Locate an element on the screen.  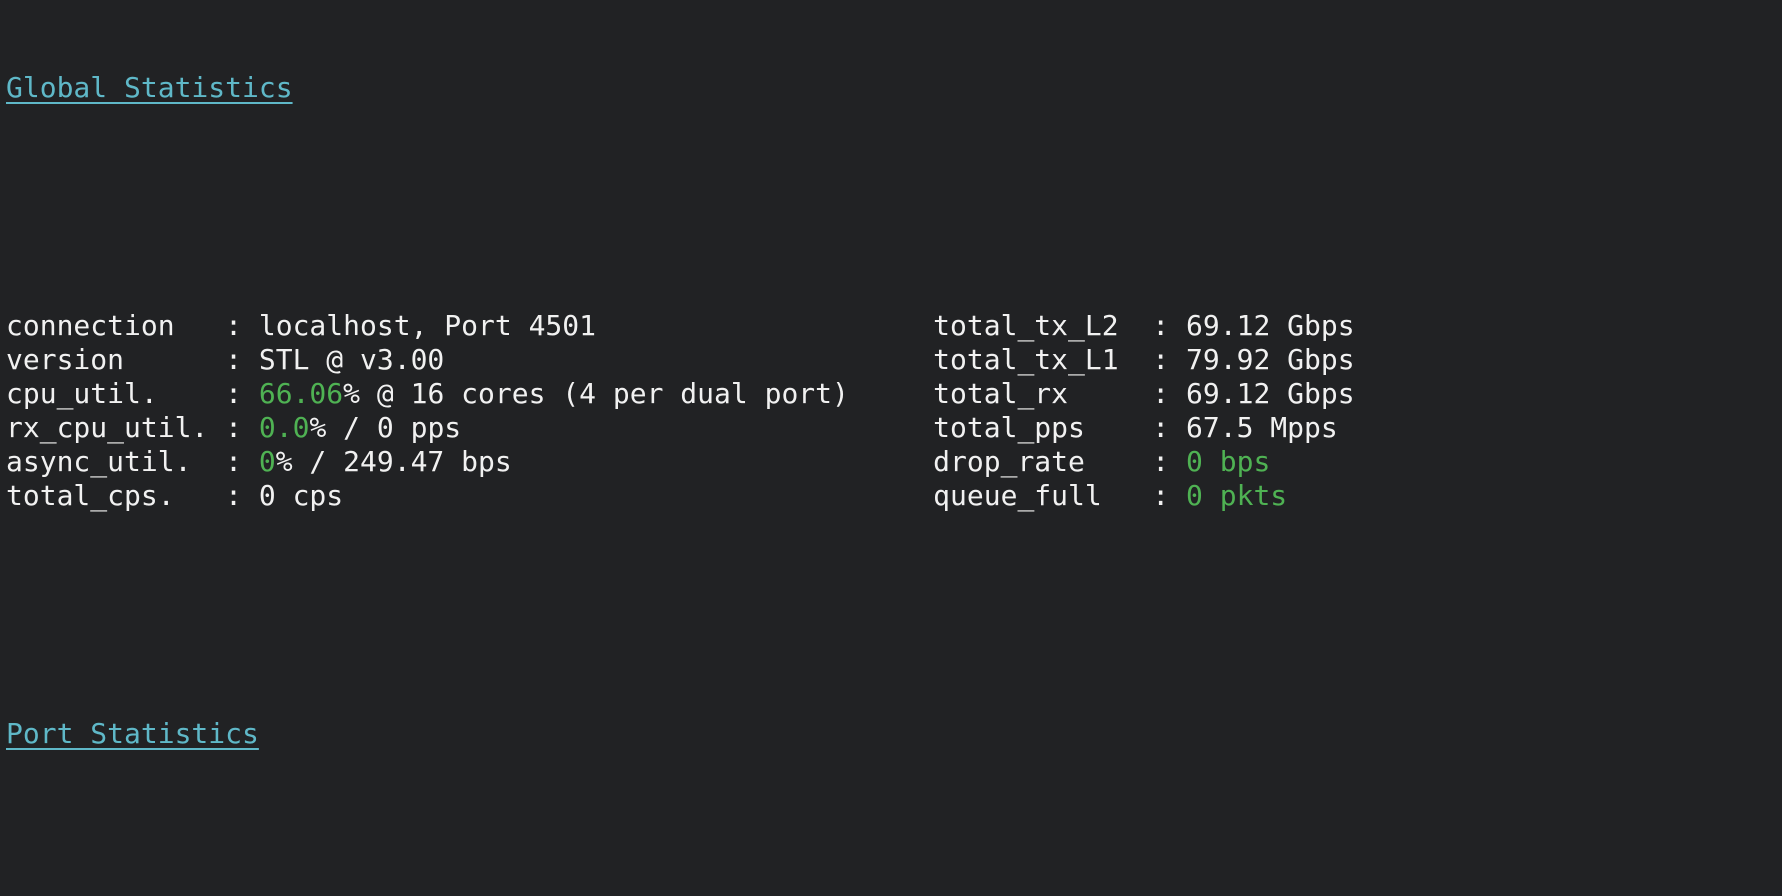
stat-label: cpu_util. is located at coordinates (82, 393).